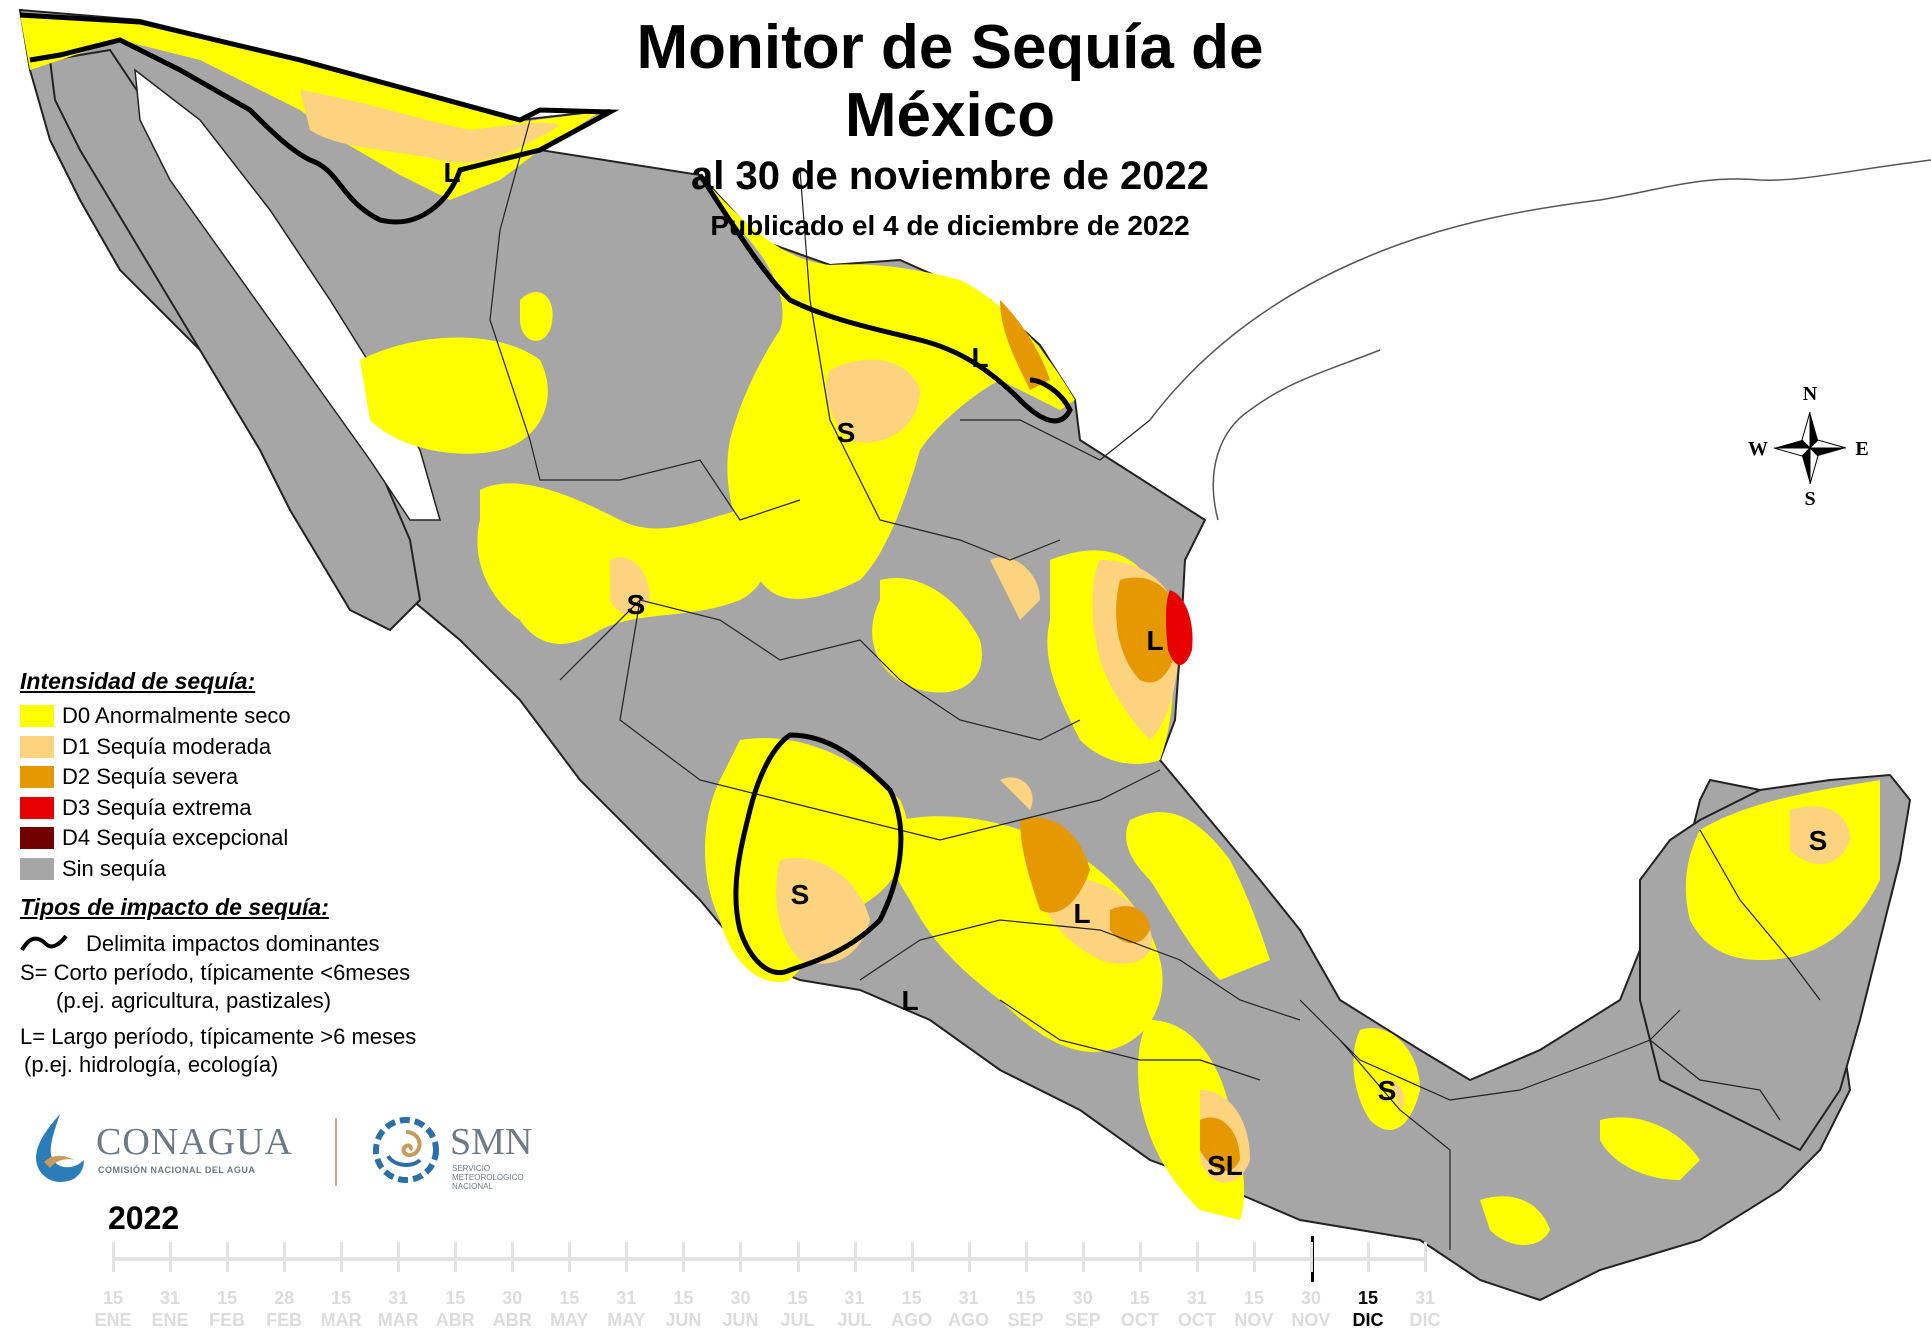 This screenshot has width=1931, height=1344. What do you see at coordinates (60, 1148) in the screenshot?
I see `conagua-logo-icon` at bounding box center [60, 1148].